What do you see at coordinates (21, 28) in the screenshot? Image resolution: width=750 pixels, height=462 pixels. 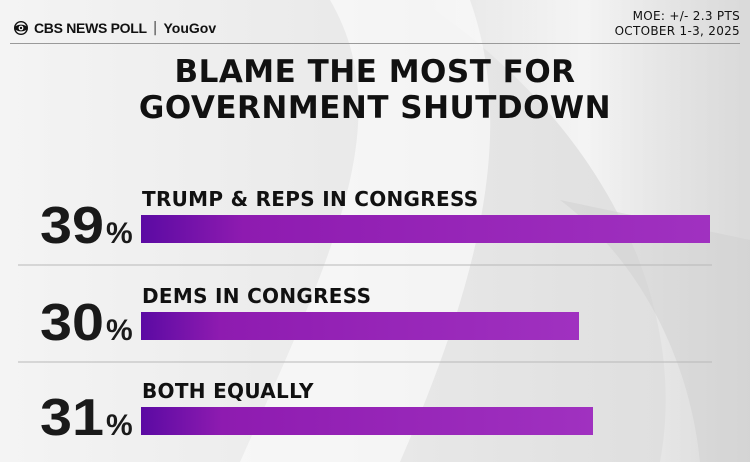 I see `cbs-eye-icon` at bounding box center [21, 28].